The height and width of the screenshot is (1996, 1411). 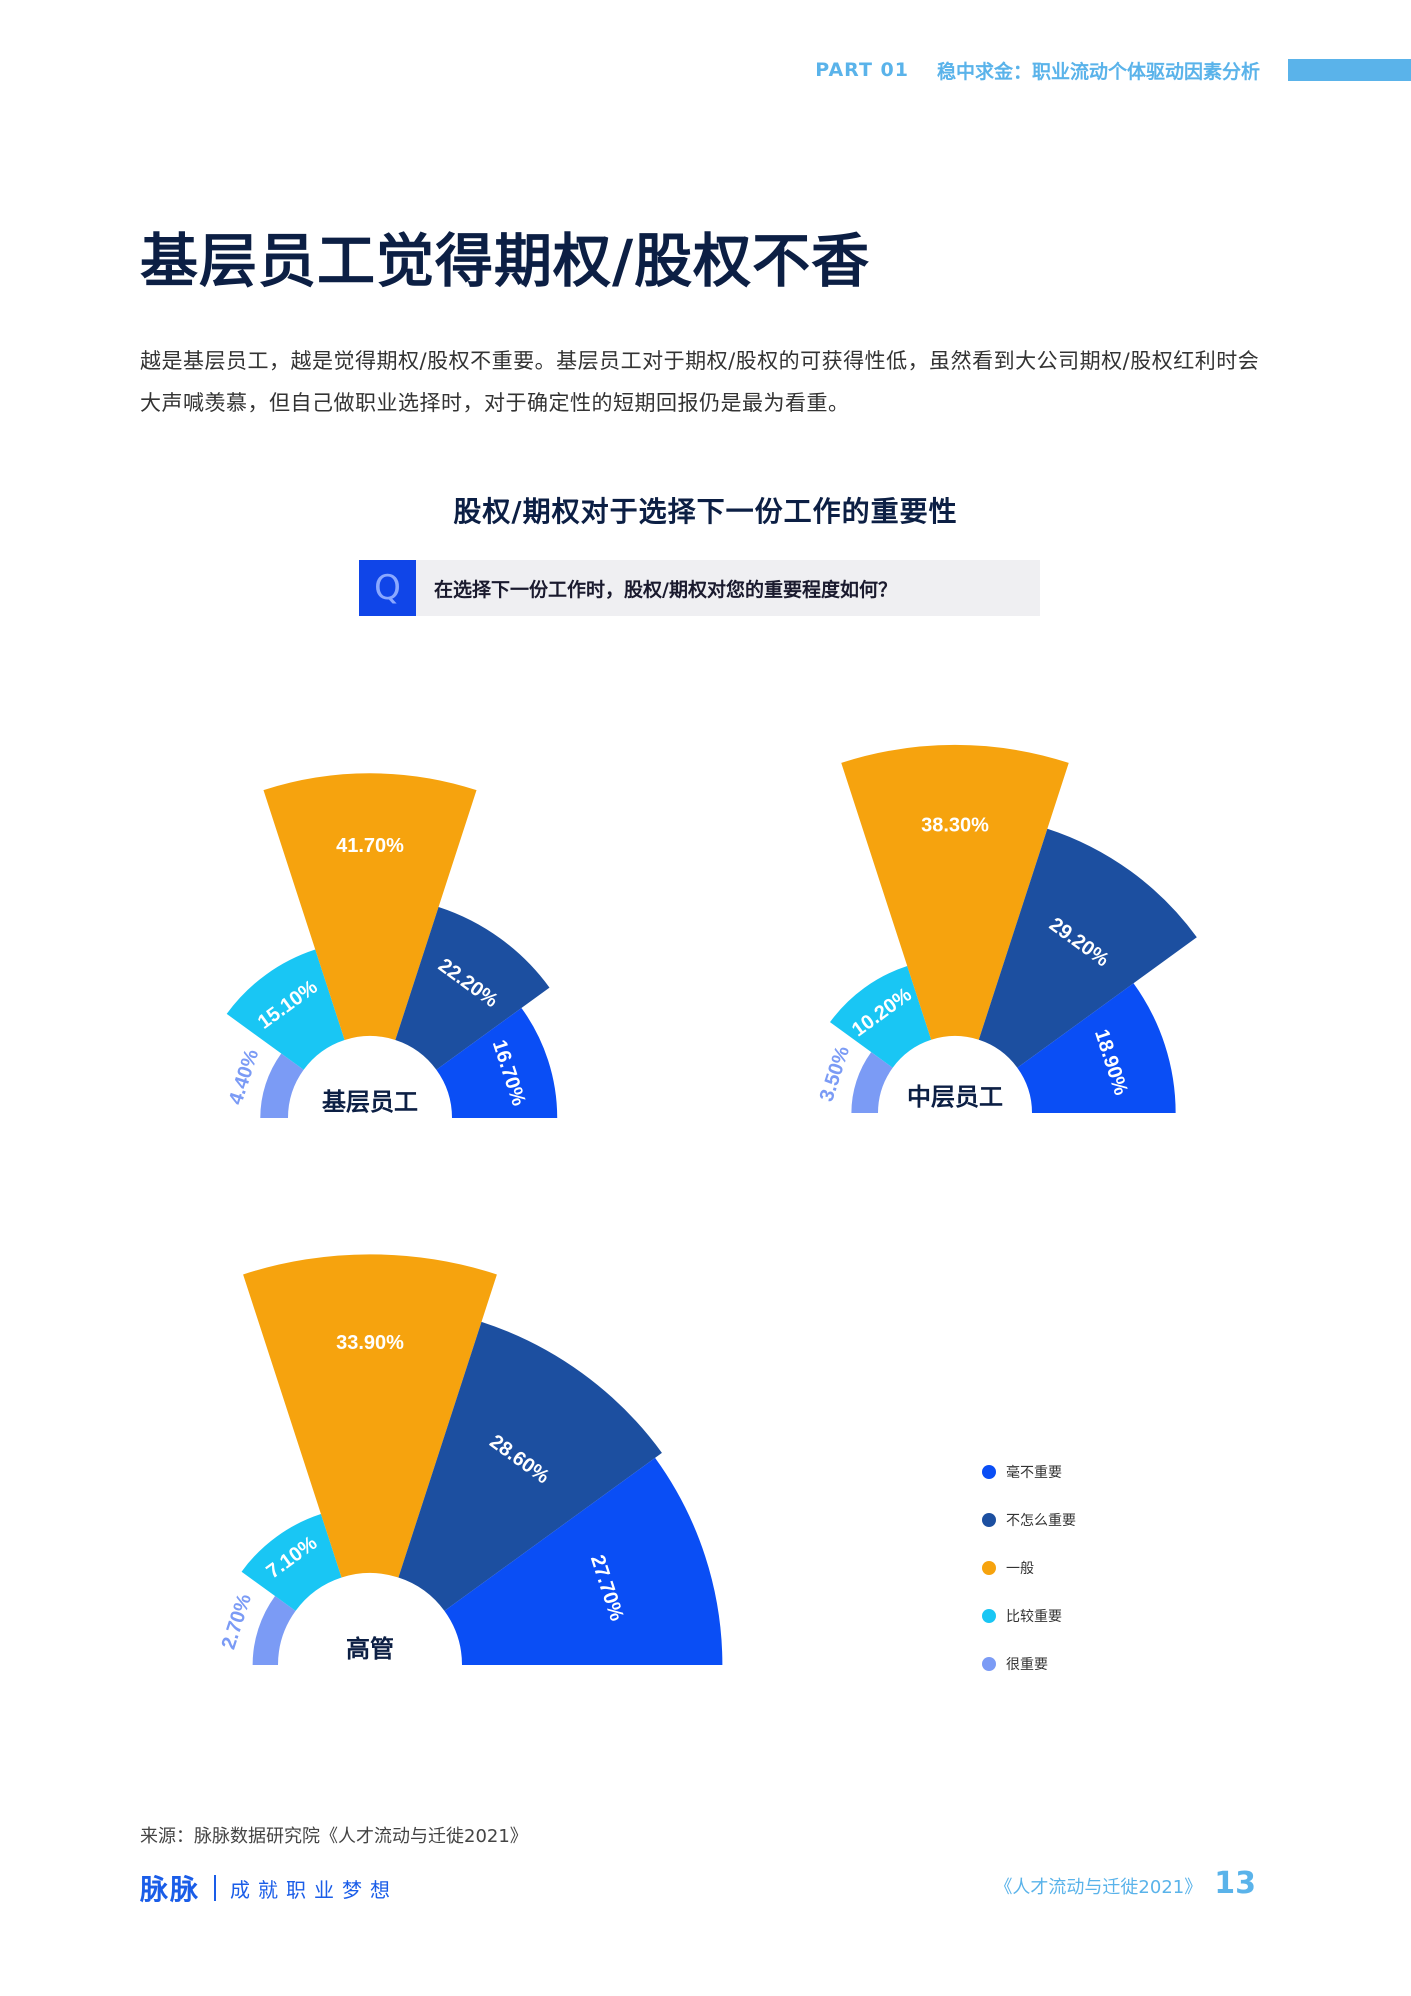 I want to click on legend: 毫不重要不怎么重要一般比较重要很重要, so click(x=1029, y=1568).